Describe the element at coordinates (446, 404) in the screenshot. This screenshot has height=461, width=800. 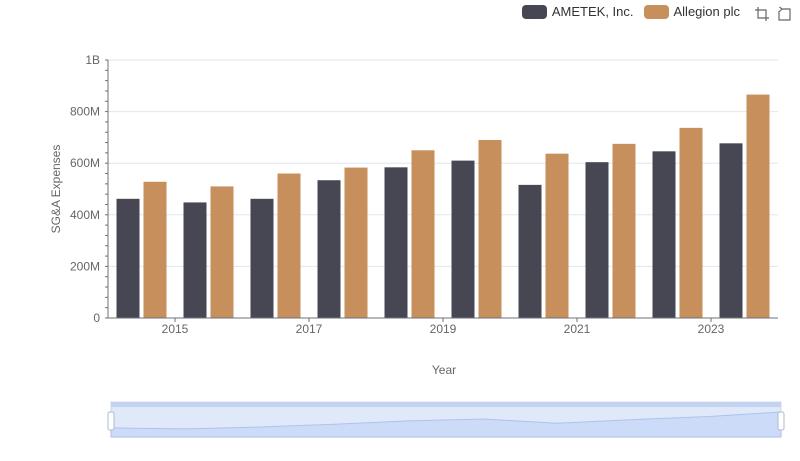
I see `zoom-move-bar` at that location.